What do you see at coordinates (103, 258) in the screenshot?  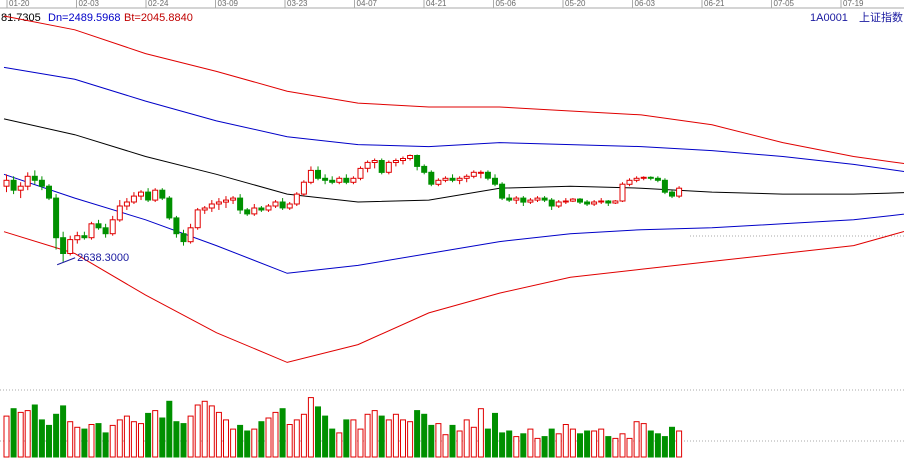 I see `low-annotation-label: 2638.3000` at bounding box center [103, 258].